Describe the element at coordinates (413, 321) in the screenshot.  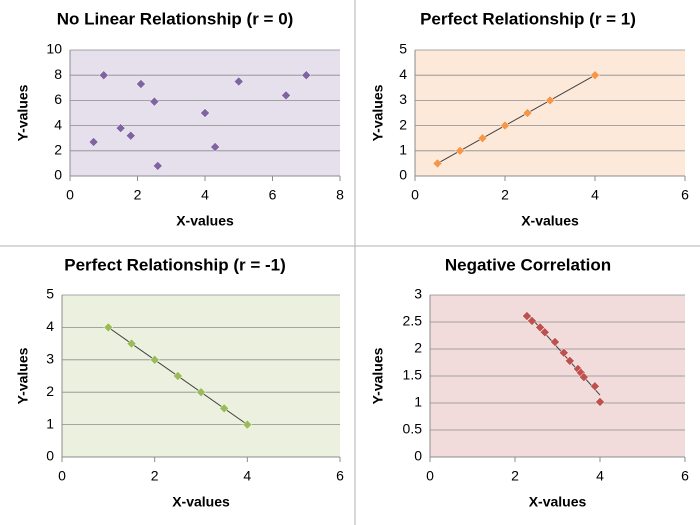
I see `y-tick-label: 2.5` at that location.